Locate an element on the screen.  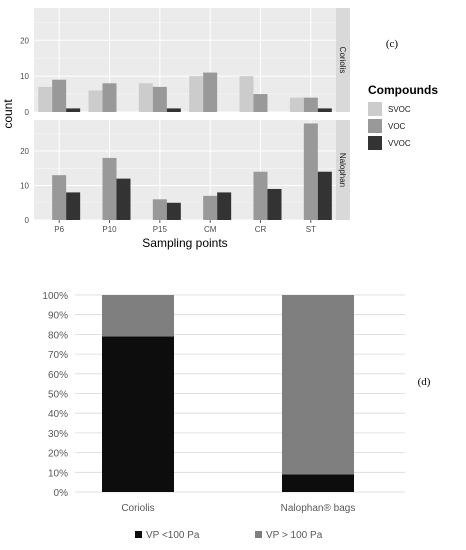
panel-tag-c: (c) is located at coordinates (392, 44).